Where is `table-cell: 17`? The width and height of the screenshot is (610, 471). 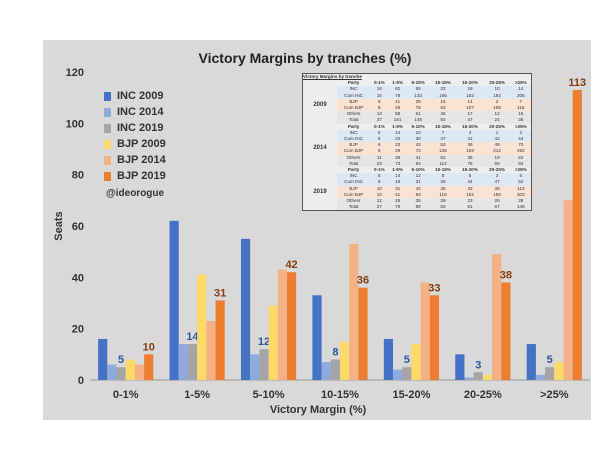 table-cell: 17 is located at coordinates (470, 114).